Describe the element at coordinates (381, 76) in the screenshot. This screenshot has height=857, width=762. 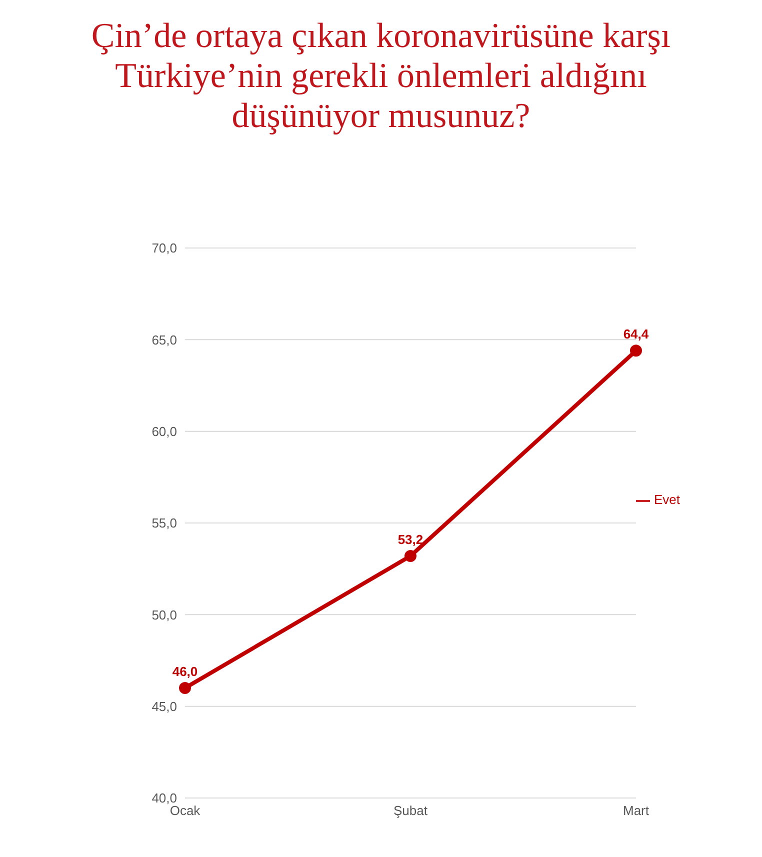
I see `chart-title: Çin’de ortaya çıkan koronavirüsüne karşı Türkiye’nin gerekli önlemleri aldığını düşünüyor musunuz?` at that location.